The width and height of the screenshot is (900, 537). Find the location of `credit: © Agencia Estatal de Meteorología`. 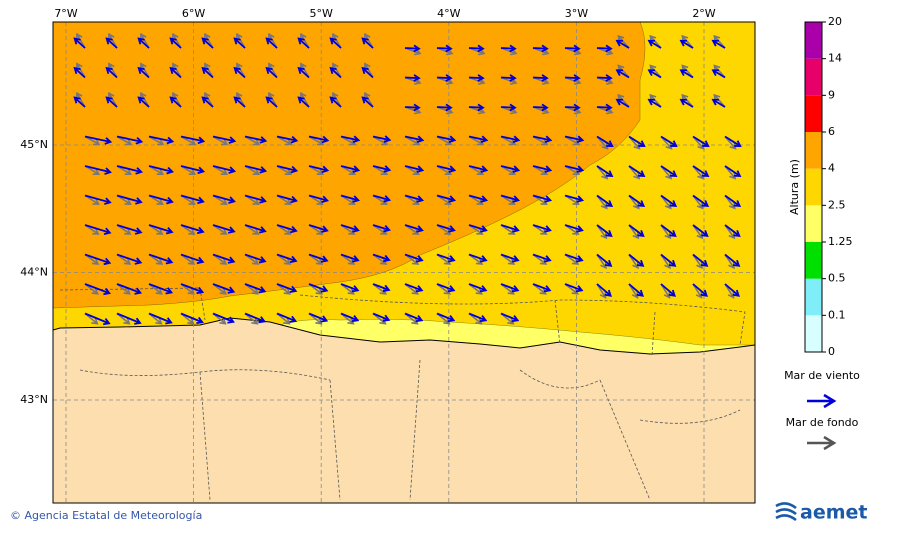

credit: © Agencia Estatal de Meteorología is located at coordinates (106, 515).